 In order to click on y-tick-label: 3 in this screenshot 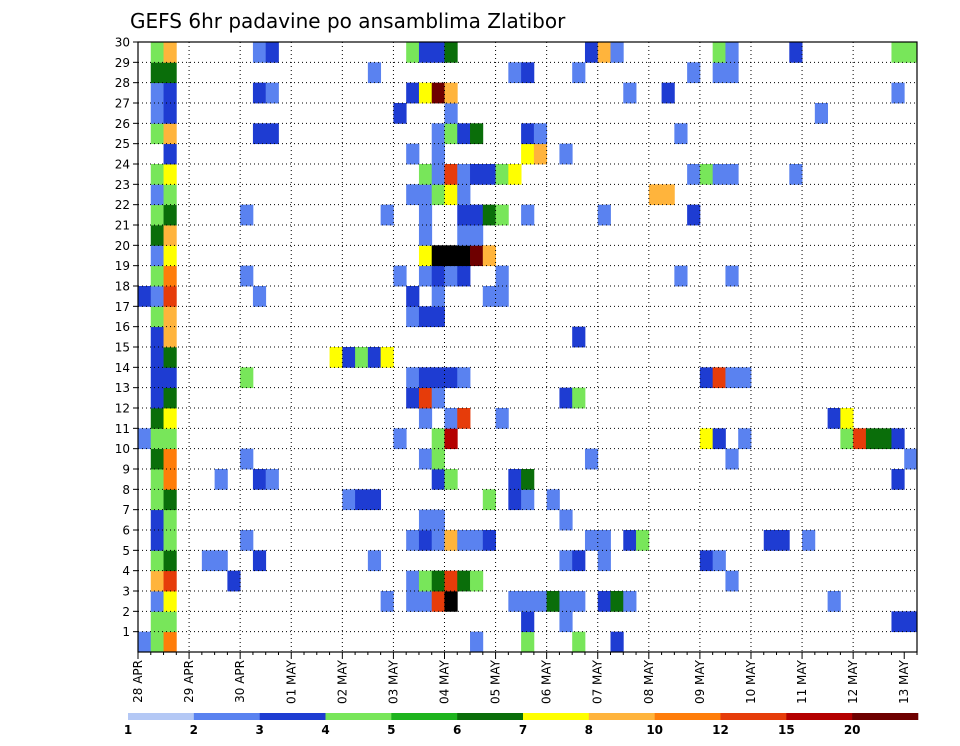, I will do `click(126, 592)`.